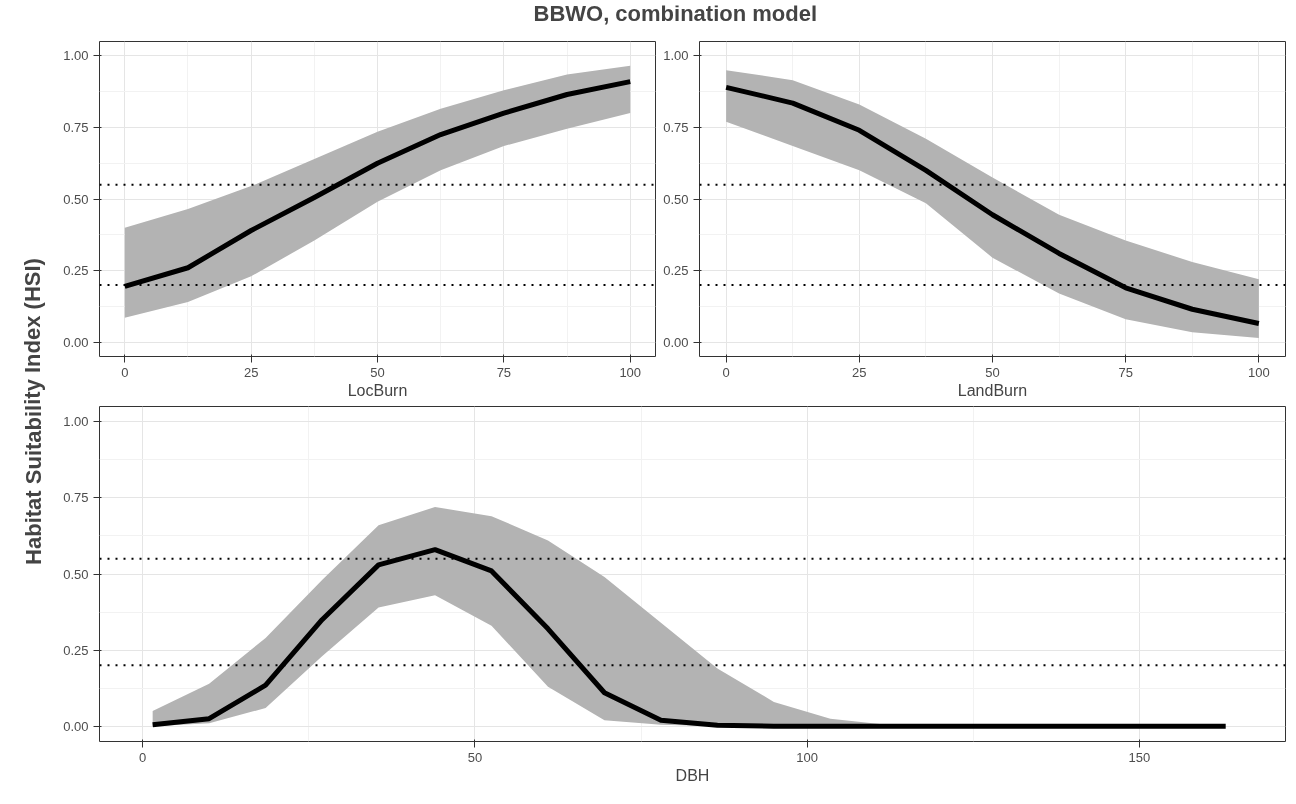 Image resolution: width=1296 pixels, height=804 pixels. I want to click on x-tick-label: 150, so click(1139, 757).